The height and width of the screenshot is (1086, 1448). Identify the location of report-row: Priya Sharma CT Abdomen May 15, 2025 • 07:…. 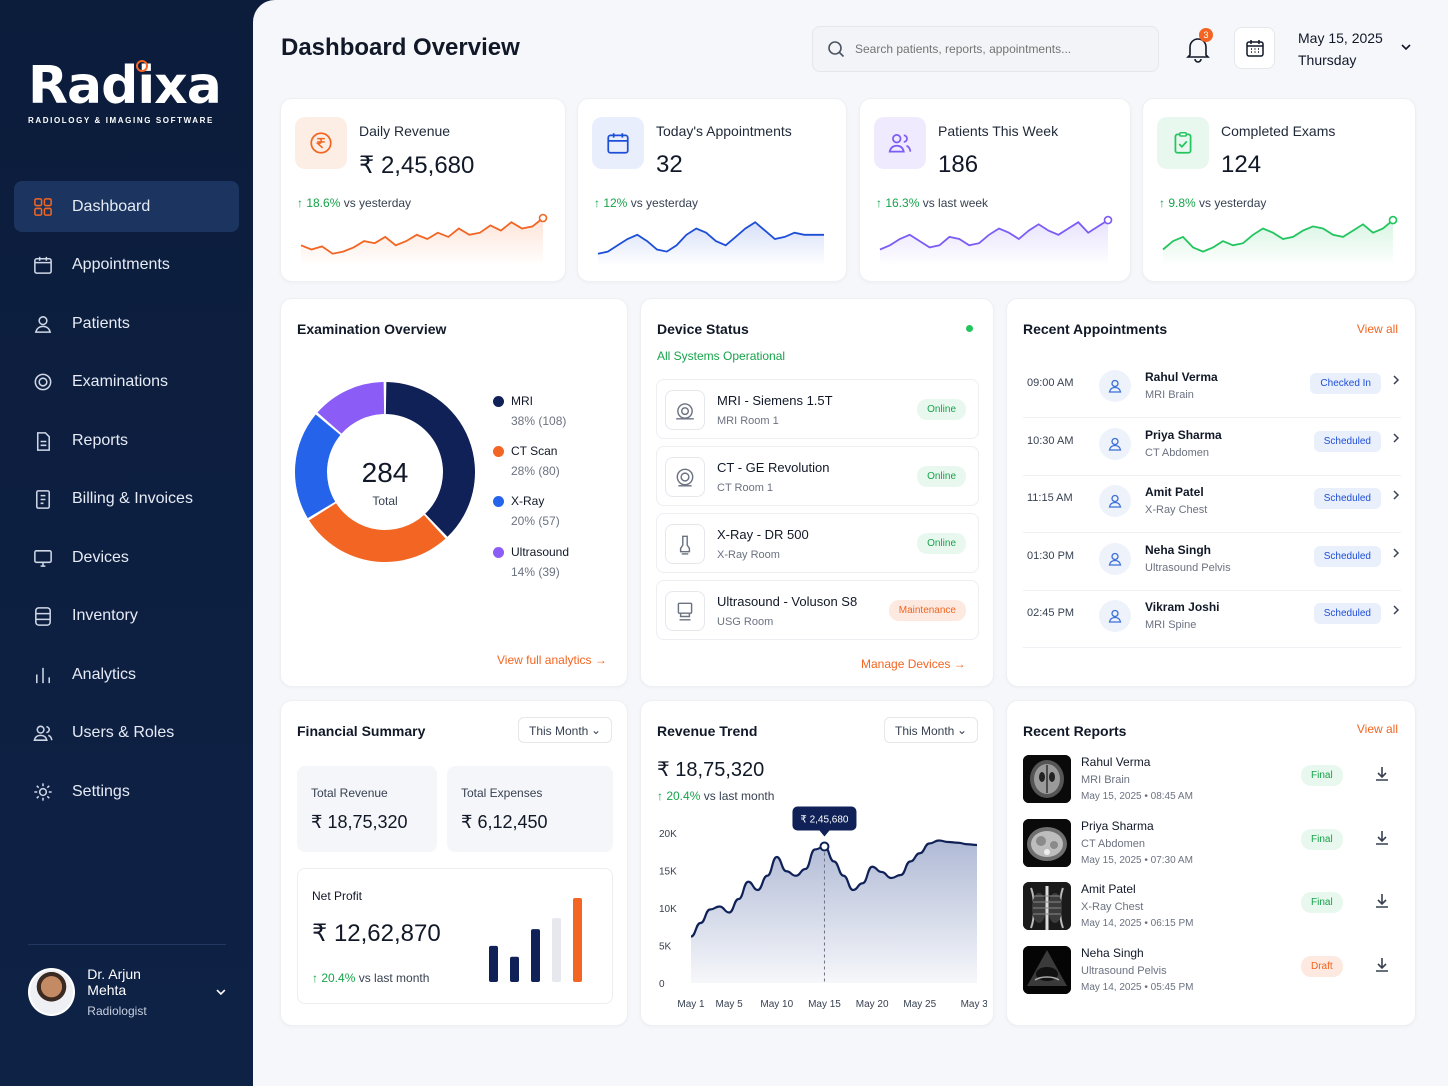
(1212, 847).